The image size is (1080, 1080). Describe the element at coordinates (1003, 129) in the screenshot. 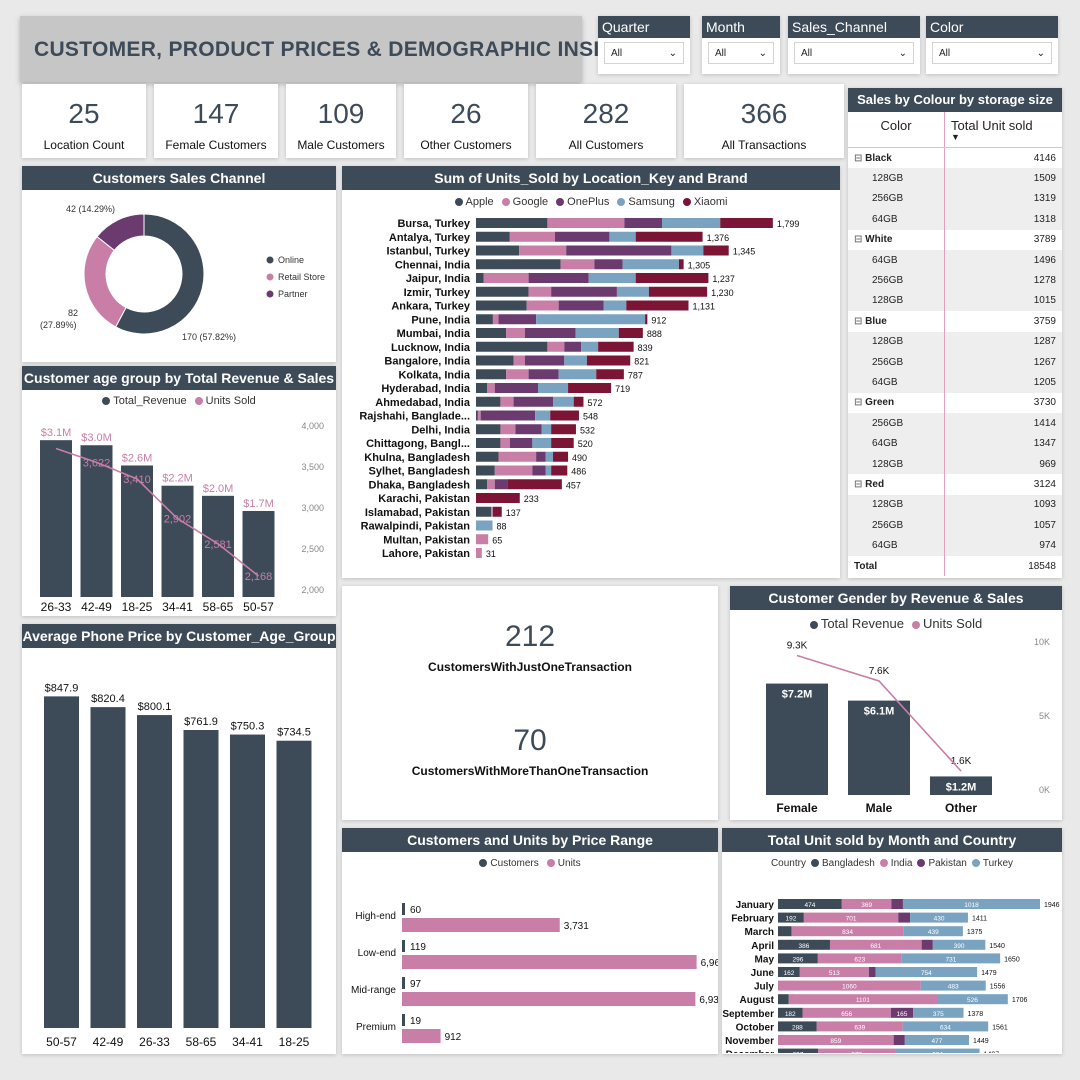

I see `col-header-total: Total Unit sold ▼` at that location.